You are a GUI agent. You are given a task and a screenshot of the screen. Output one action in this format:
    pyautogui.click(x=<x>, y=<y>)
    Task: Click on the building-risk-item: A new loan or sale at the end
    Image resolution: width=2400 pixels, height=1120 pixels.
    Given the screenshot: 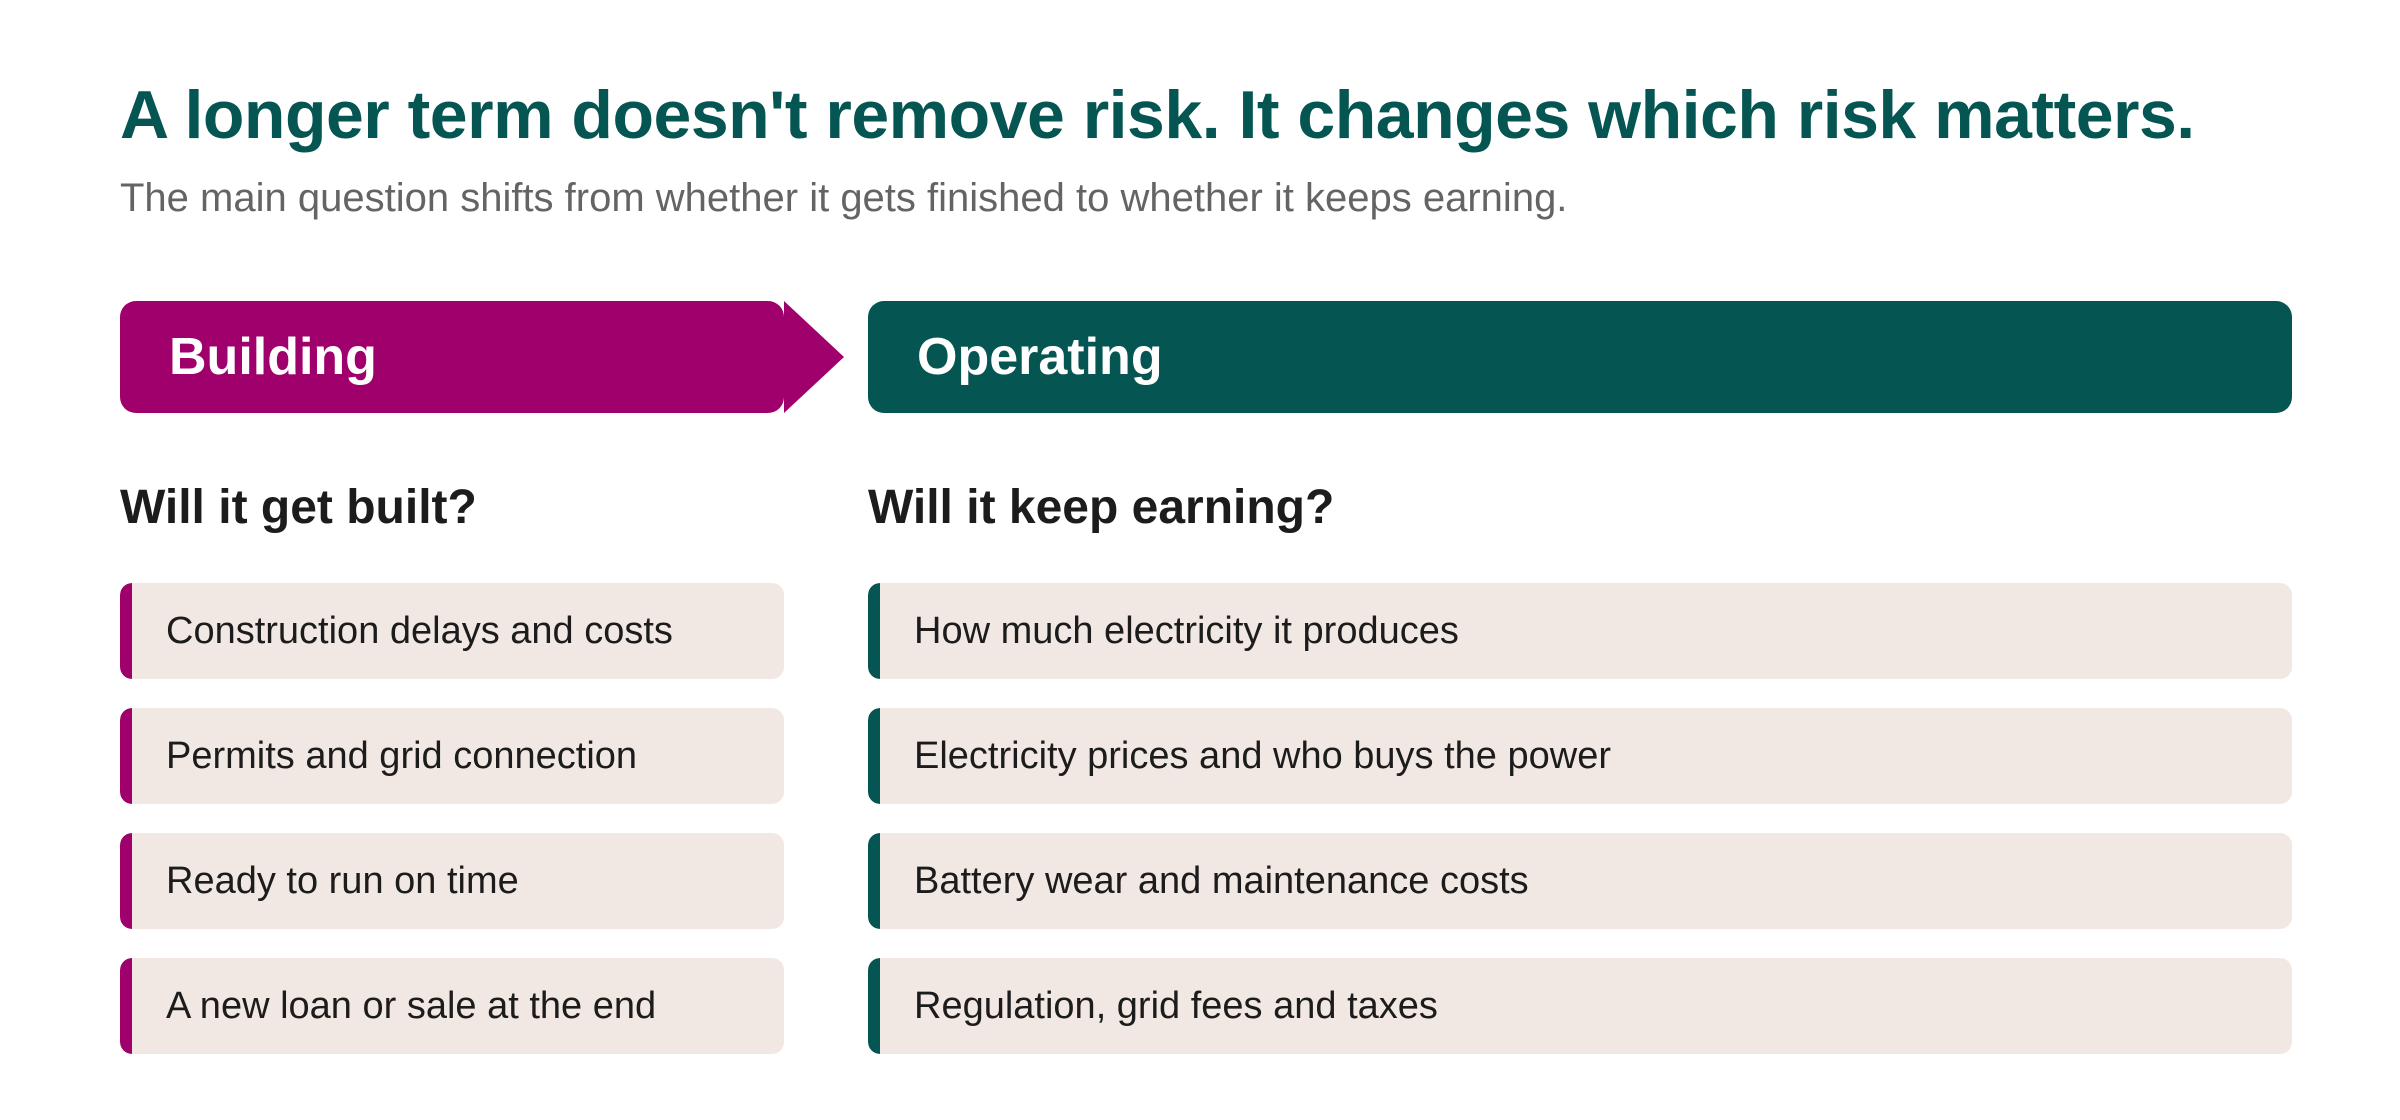 What is the action you would take?
    pyautogui.click(x=452, y=1006)
    